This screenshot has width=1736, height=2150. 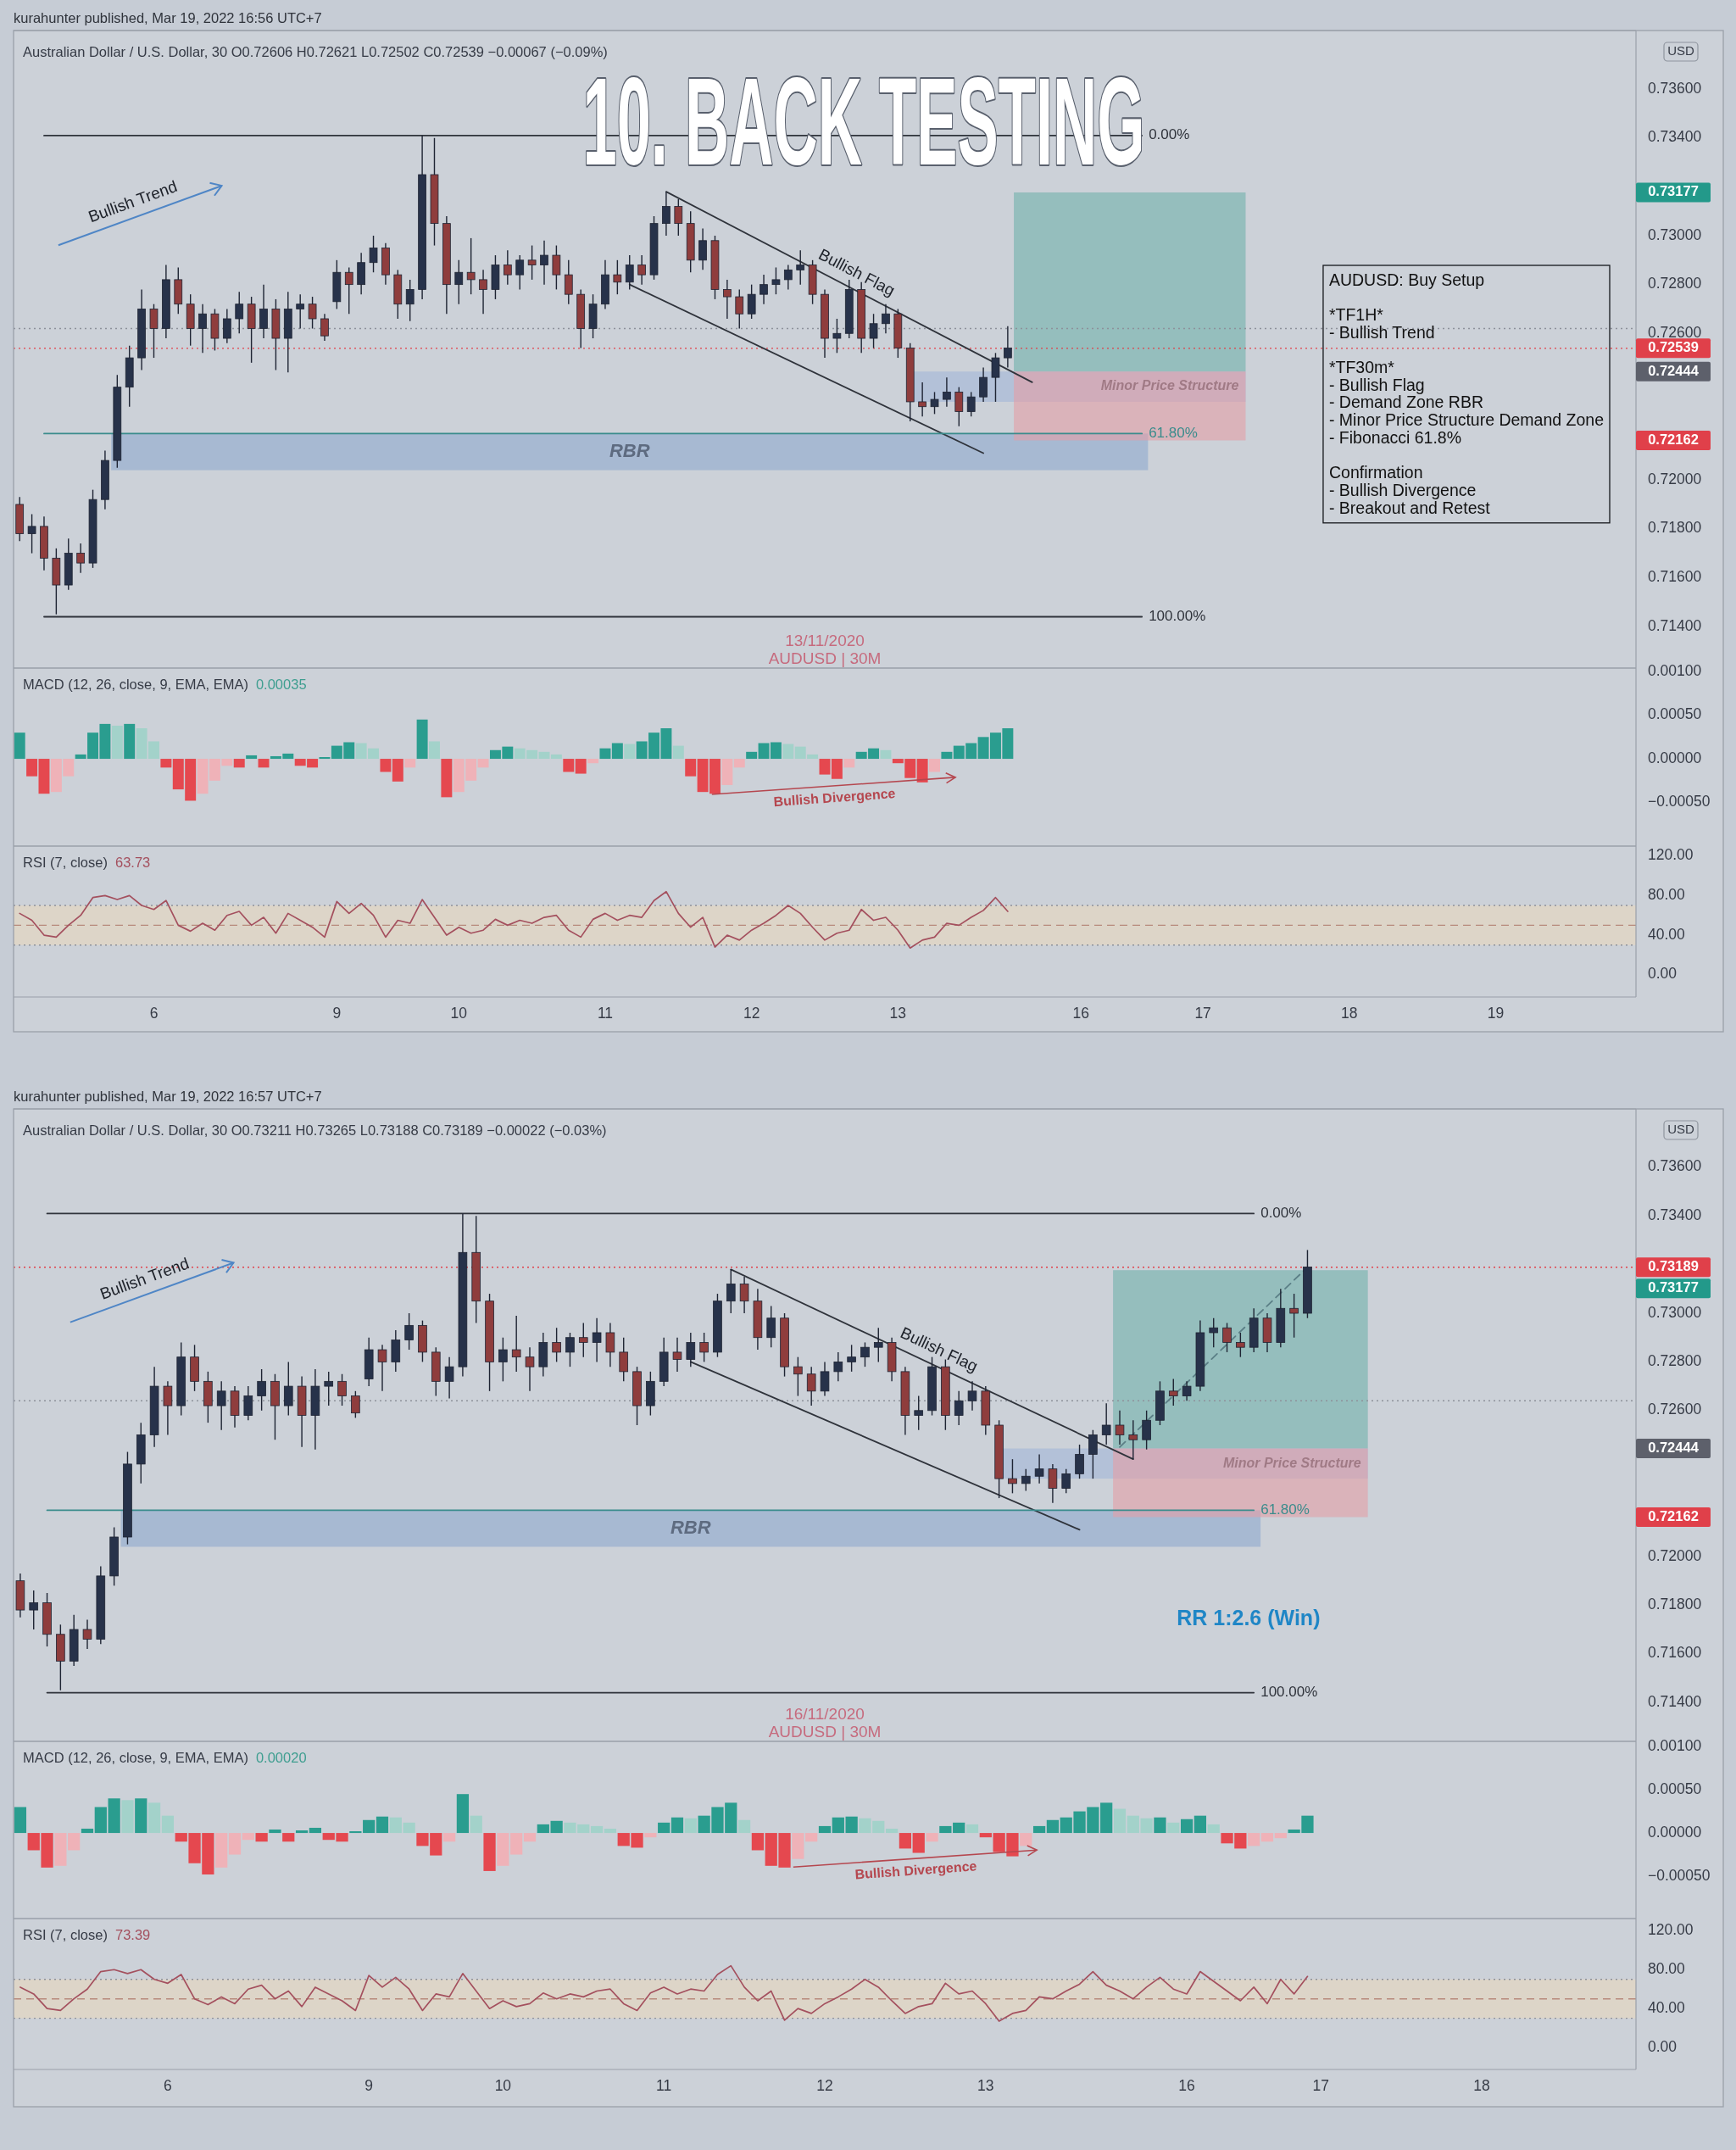 I want to click on ref-line-label: 0.73189, so click(x=1673, y=1266).